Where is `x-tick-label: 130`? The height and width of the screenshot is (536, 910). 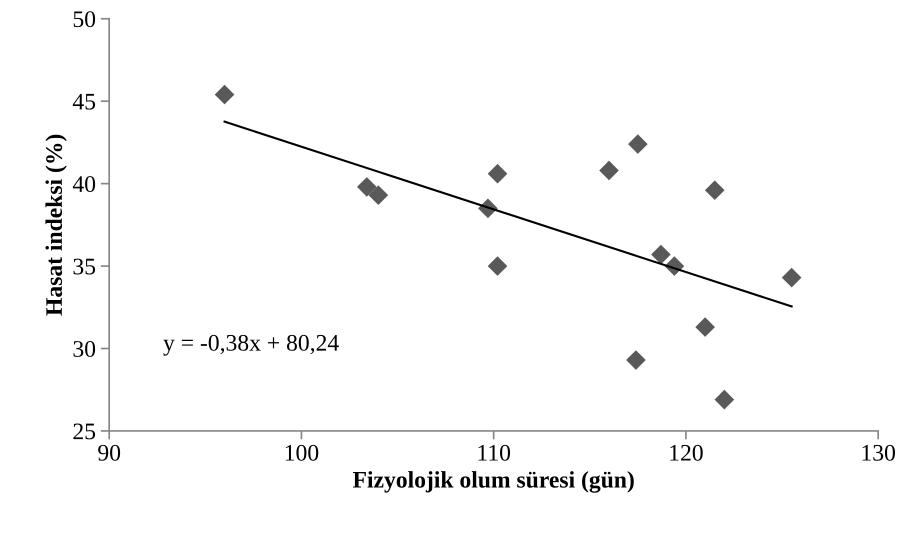 x-tick-label: 130 is located at coordinates (878, 452).